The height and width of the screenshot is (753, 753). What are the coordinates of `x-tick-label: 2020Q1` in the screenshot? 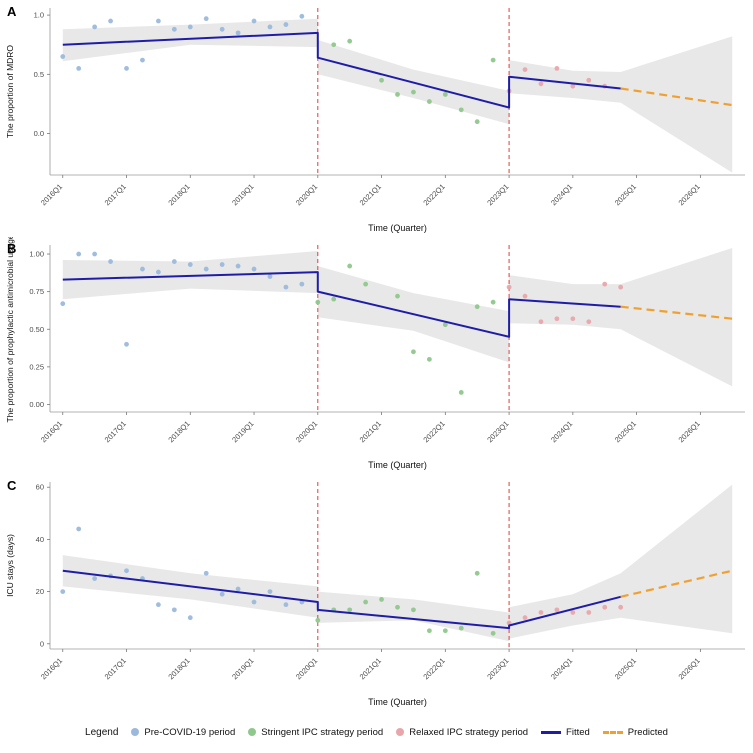 It's located at (306, 194).